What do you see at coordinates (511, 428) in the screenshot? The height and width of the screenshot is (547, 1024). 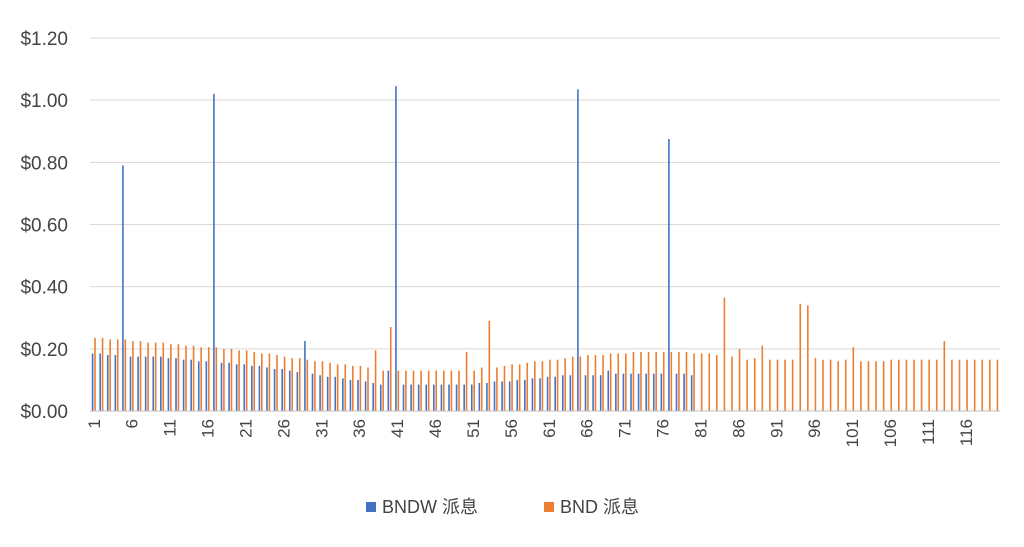 I see `x-tick-label: 56` at bounding box center [511, 428].